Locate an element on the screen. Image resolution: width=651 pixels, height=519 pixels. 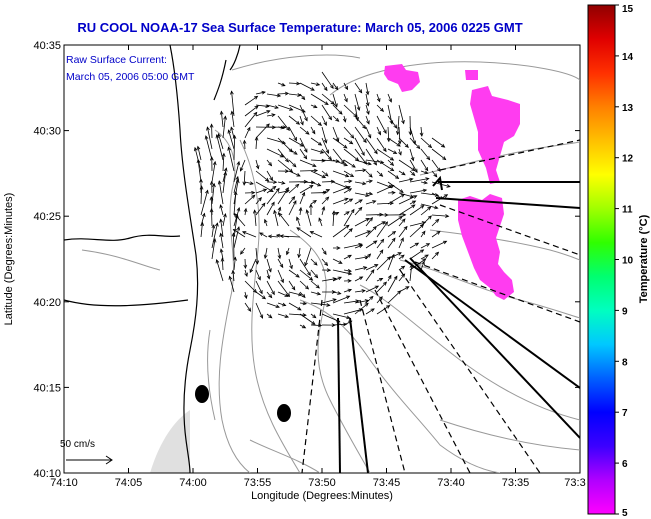
colorbar-tick-label: 14 is located at coordinates (628, 57).